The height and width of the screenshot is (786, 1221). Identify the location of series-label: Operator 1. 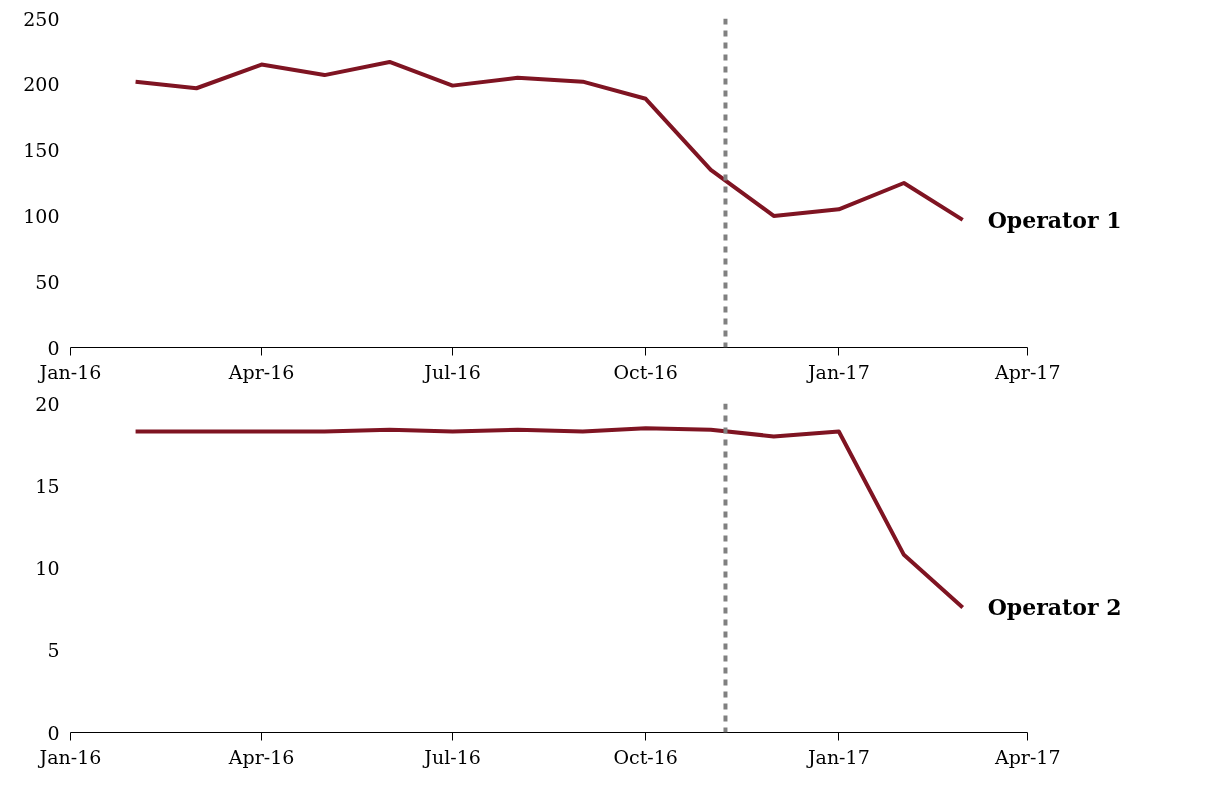
(1054, 219).